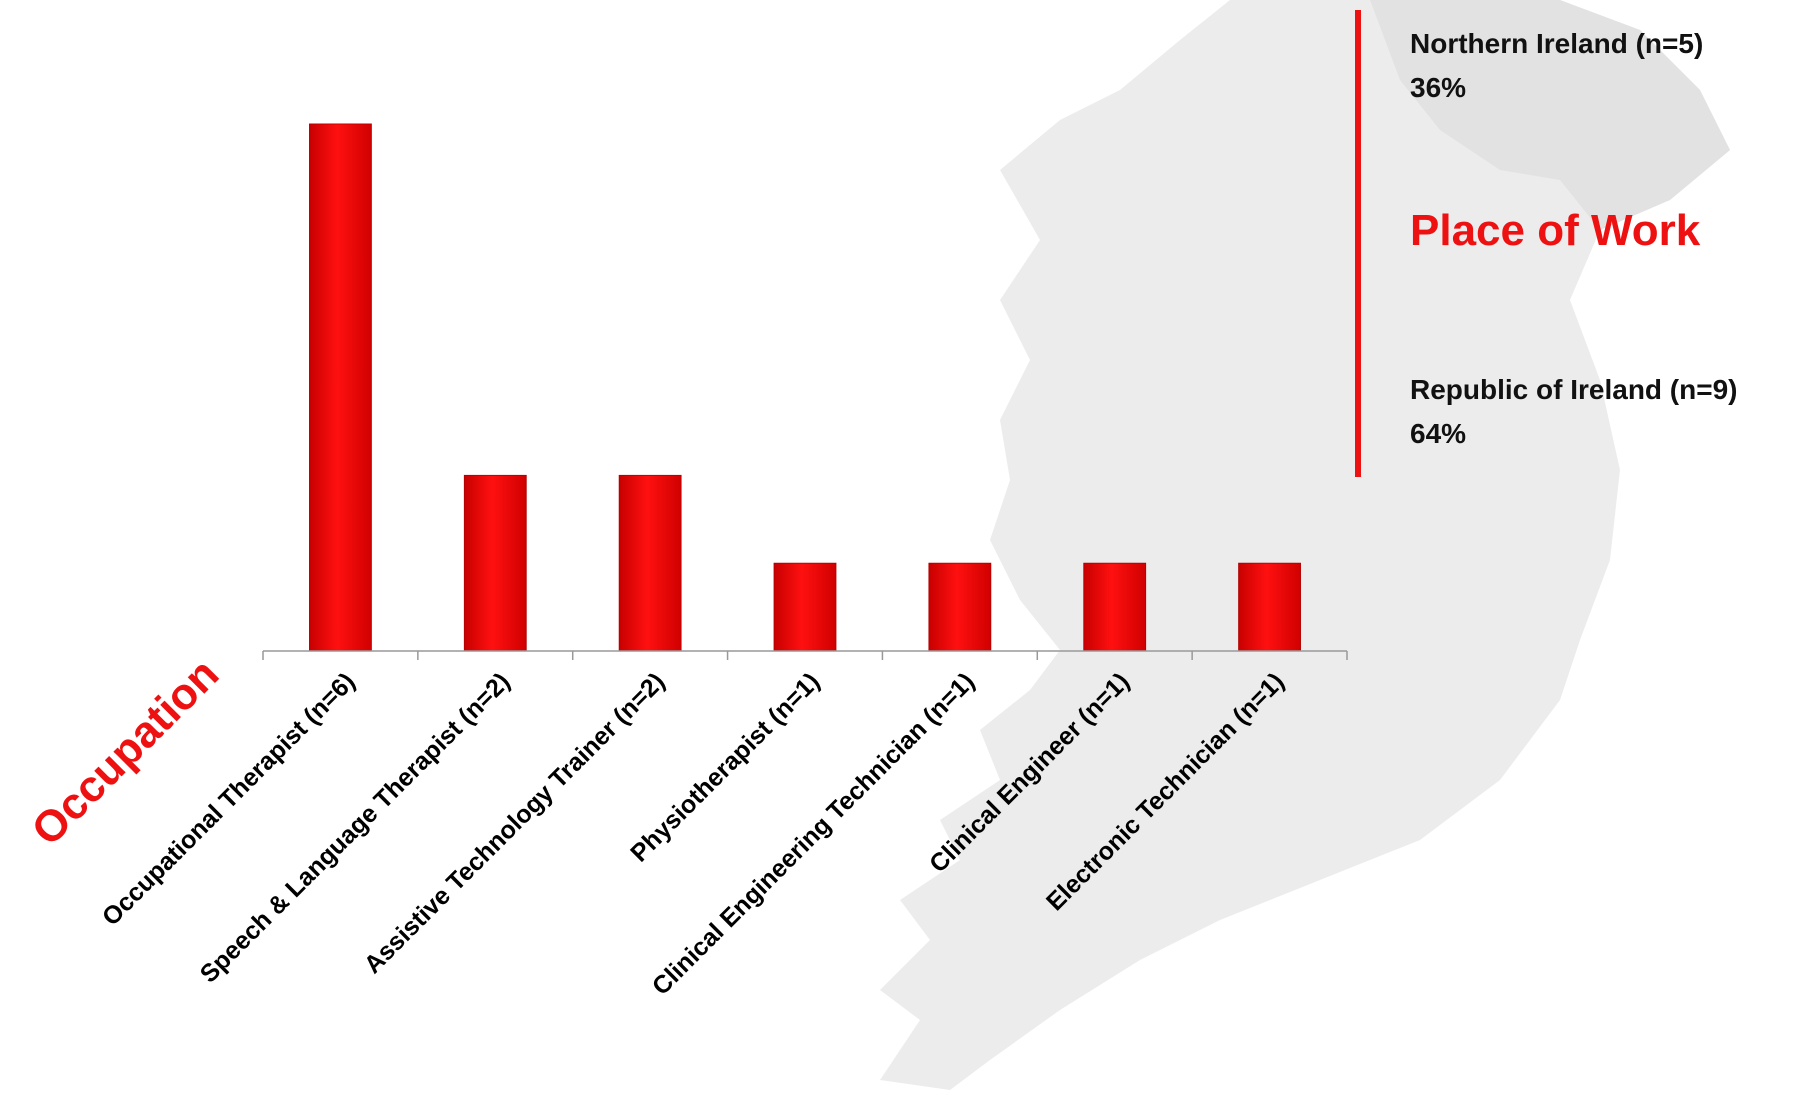 This screenshot has width=1806, height=1095. I want to click on republic-of-ireland-entry: Republic of Ireland (n=9) 64%, so click(1573, 412).